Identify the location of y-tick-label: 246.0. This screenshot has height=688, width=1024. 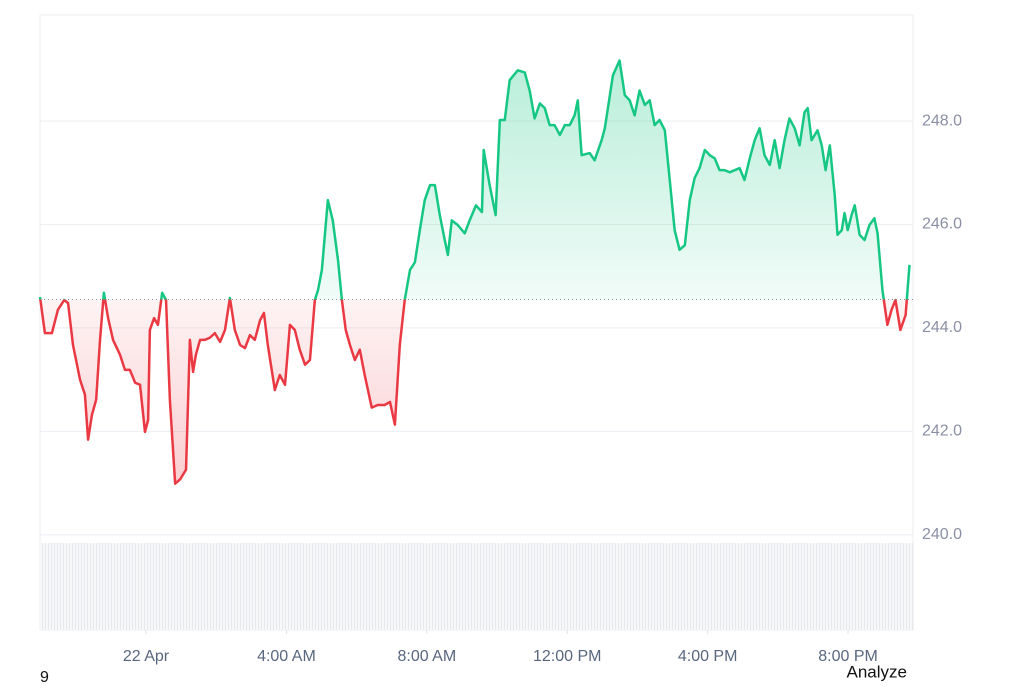
(942, 224).